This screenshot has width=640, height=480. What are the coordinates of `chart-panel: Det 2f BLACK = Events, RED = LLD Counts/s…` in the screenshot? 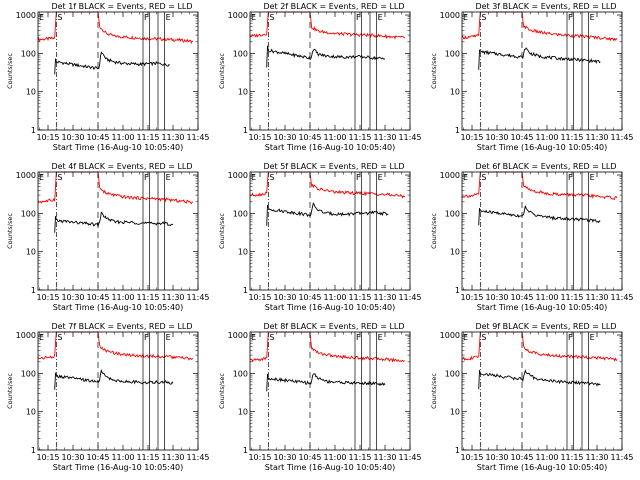 It's located at (320, 77).